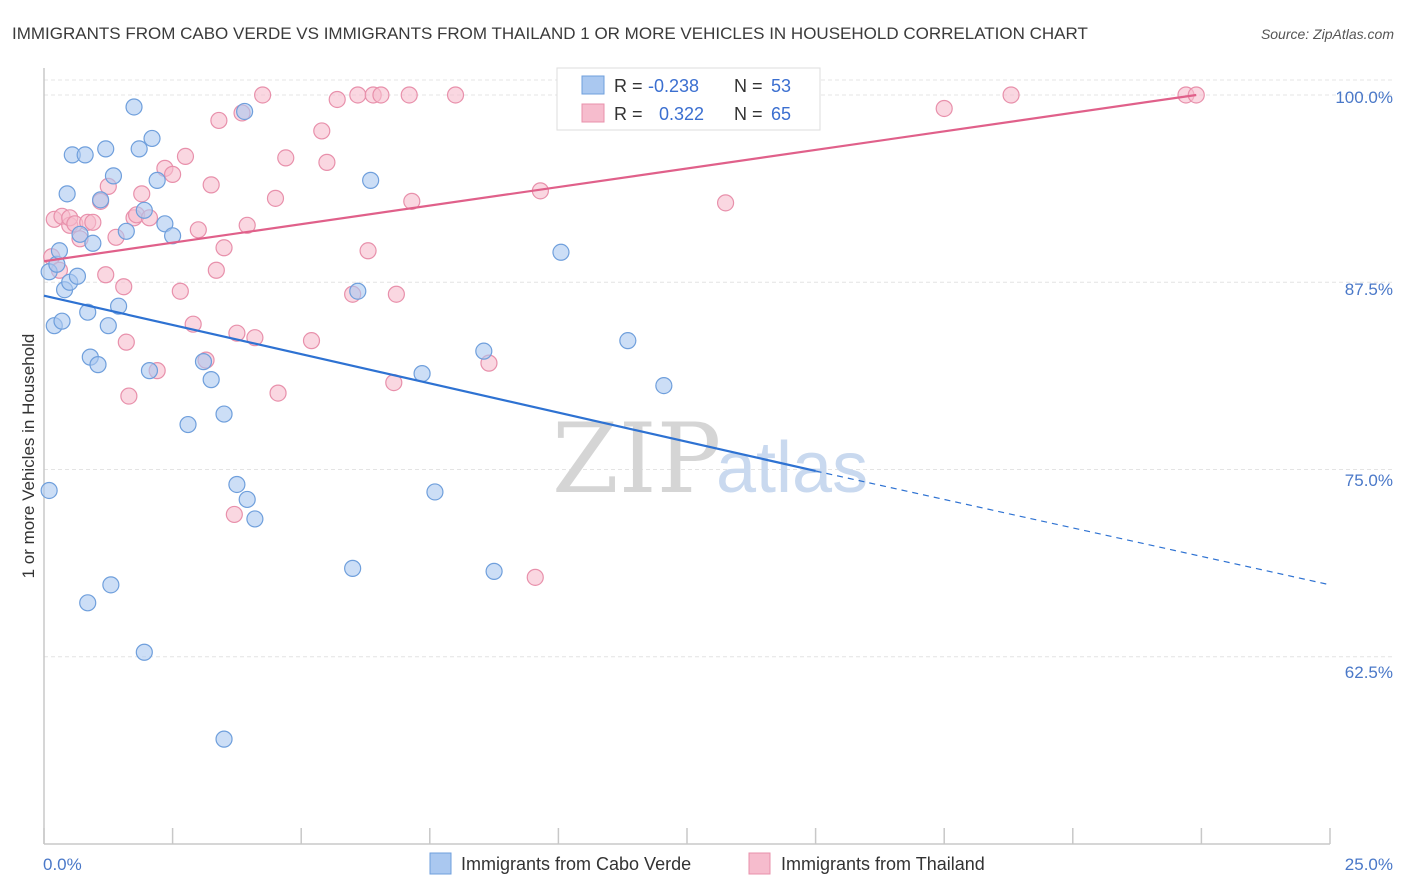 The width and height of the screenshot is (1406, 892). I want to click on bottom-legend-swatch-cabo-verde, so click(440, 863).